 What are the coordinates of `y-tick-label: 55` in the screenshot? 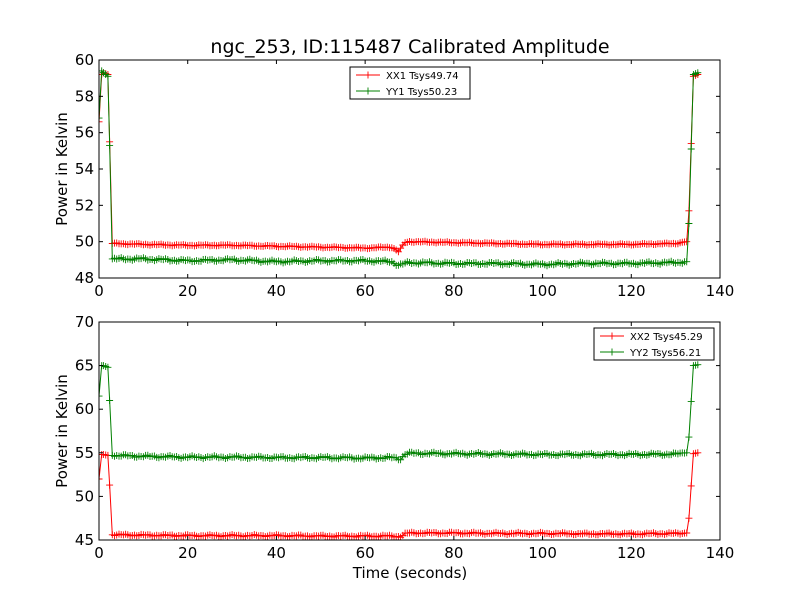 It's located at (84, 453).